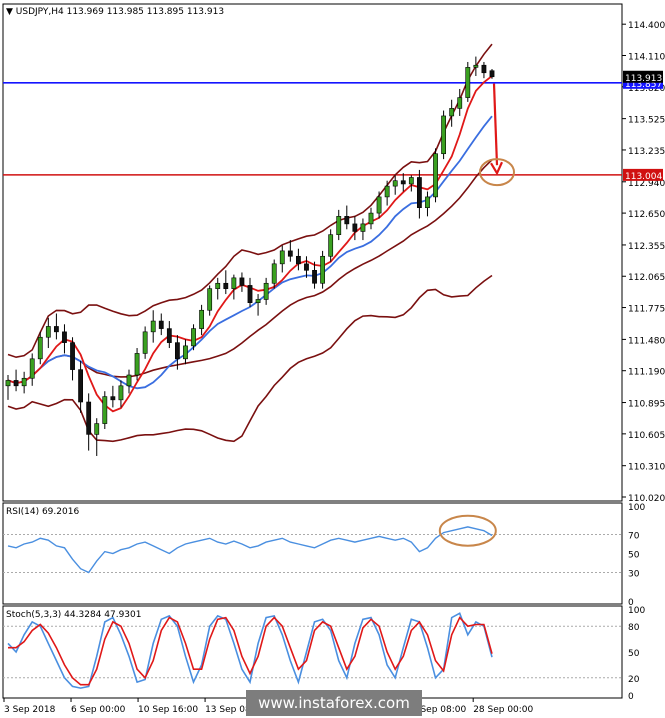 This screenshot has width=665, height=718. I want to click on price-axis-label: 111.775, so click(646, 310).